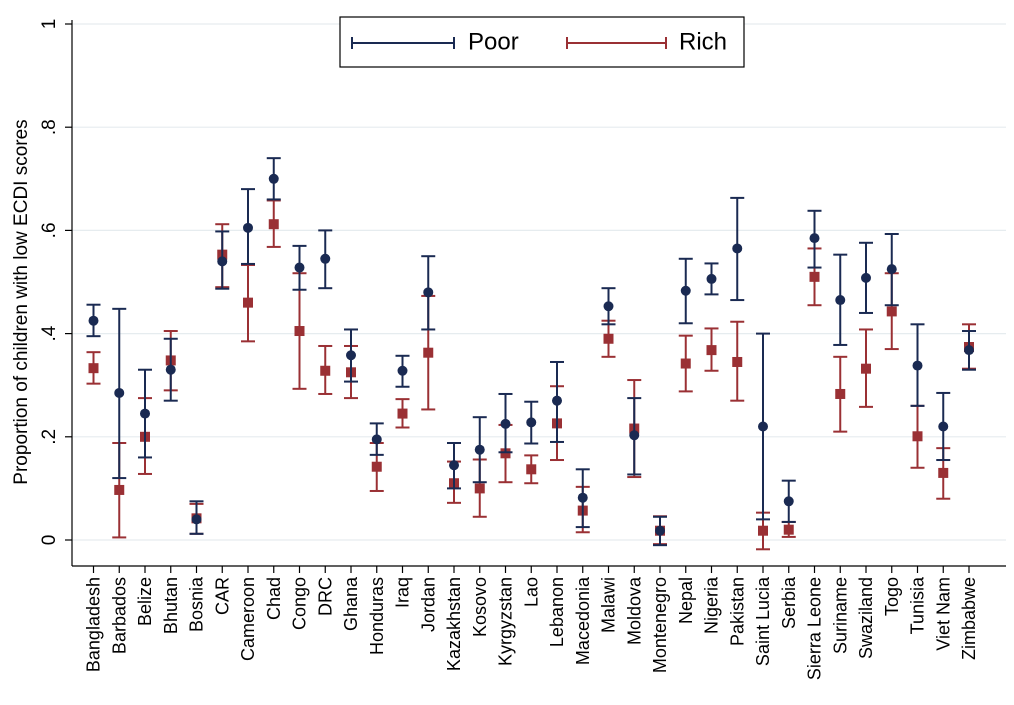 The width and height of the screenshot is (1014, 705). I want to click on x-tick-label: Serbia, so click(789, 602).